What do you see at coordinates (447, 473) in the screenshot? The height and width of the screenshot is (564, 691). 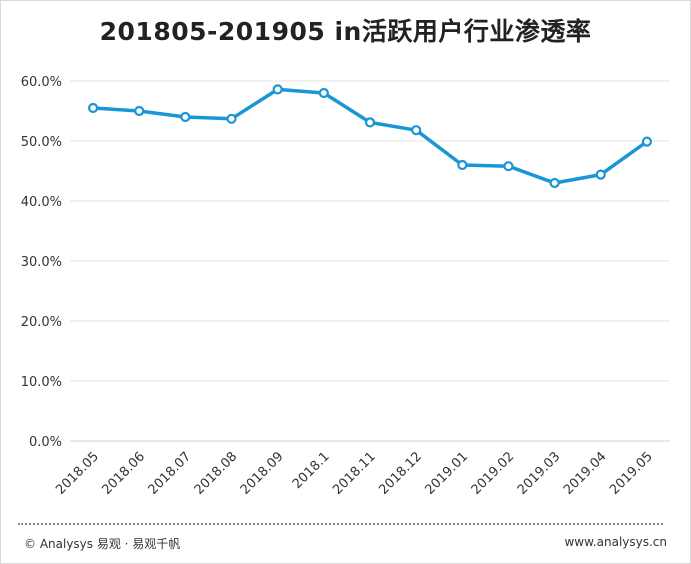 I see `x-tick-label: 2019.01` at bounding box center [447, 473].